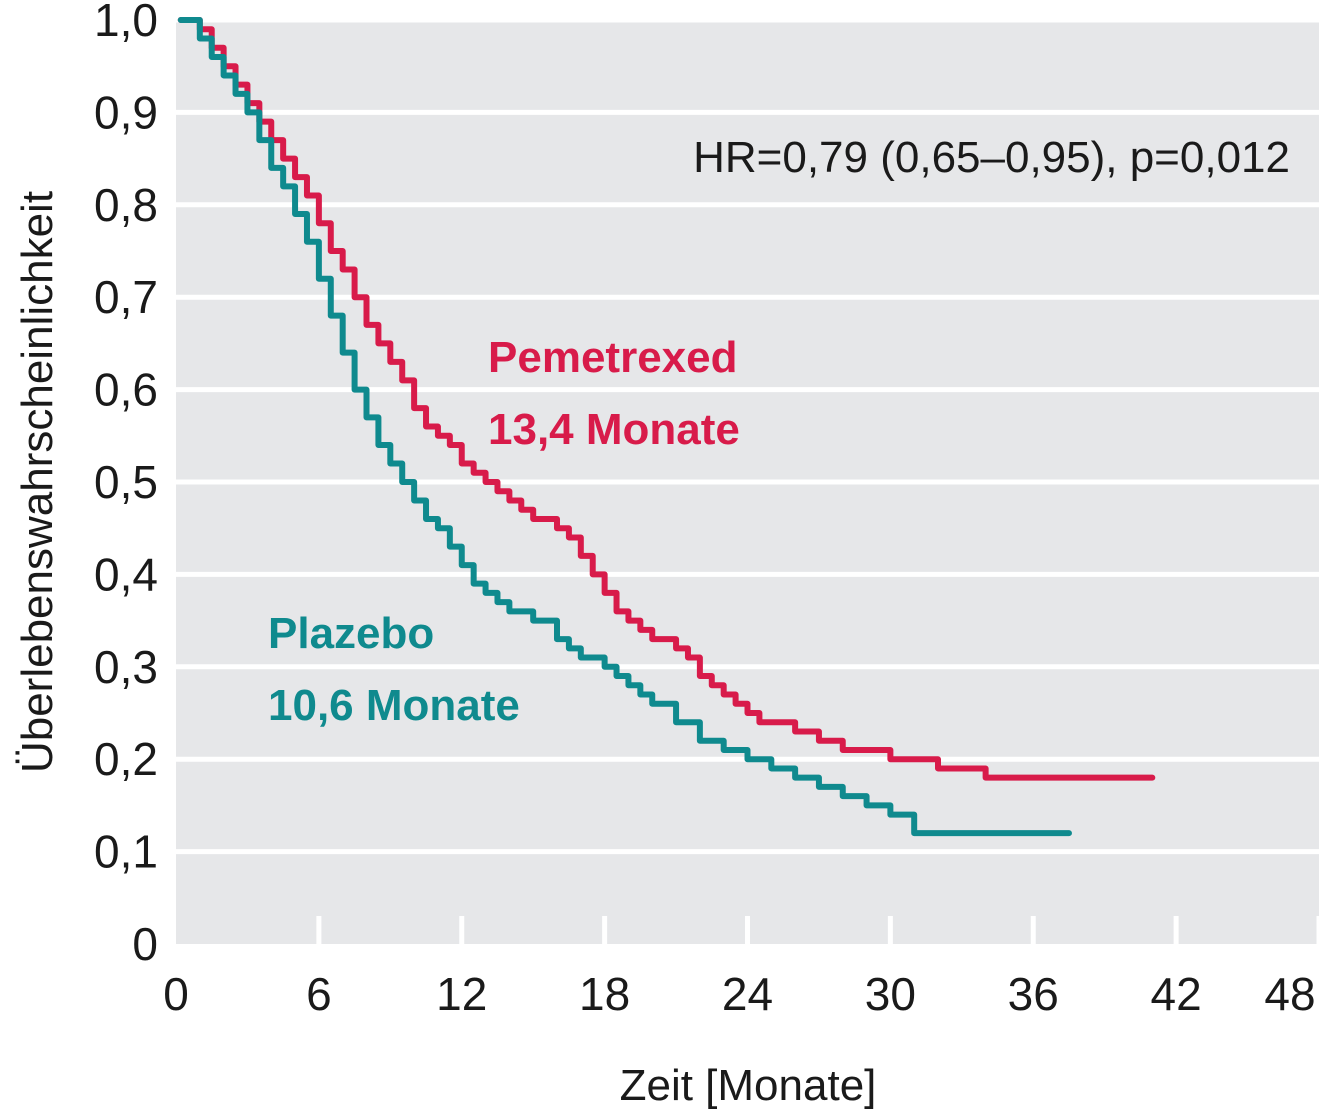  Describe the element at coordinates (319, 994) in the screenshot. I see `x-tick-label-1: 6` at that location.